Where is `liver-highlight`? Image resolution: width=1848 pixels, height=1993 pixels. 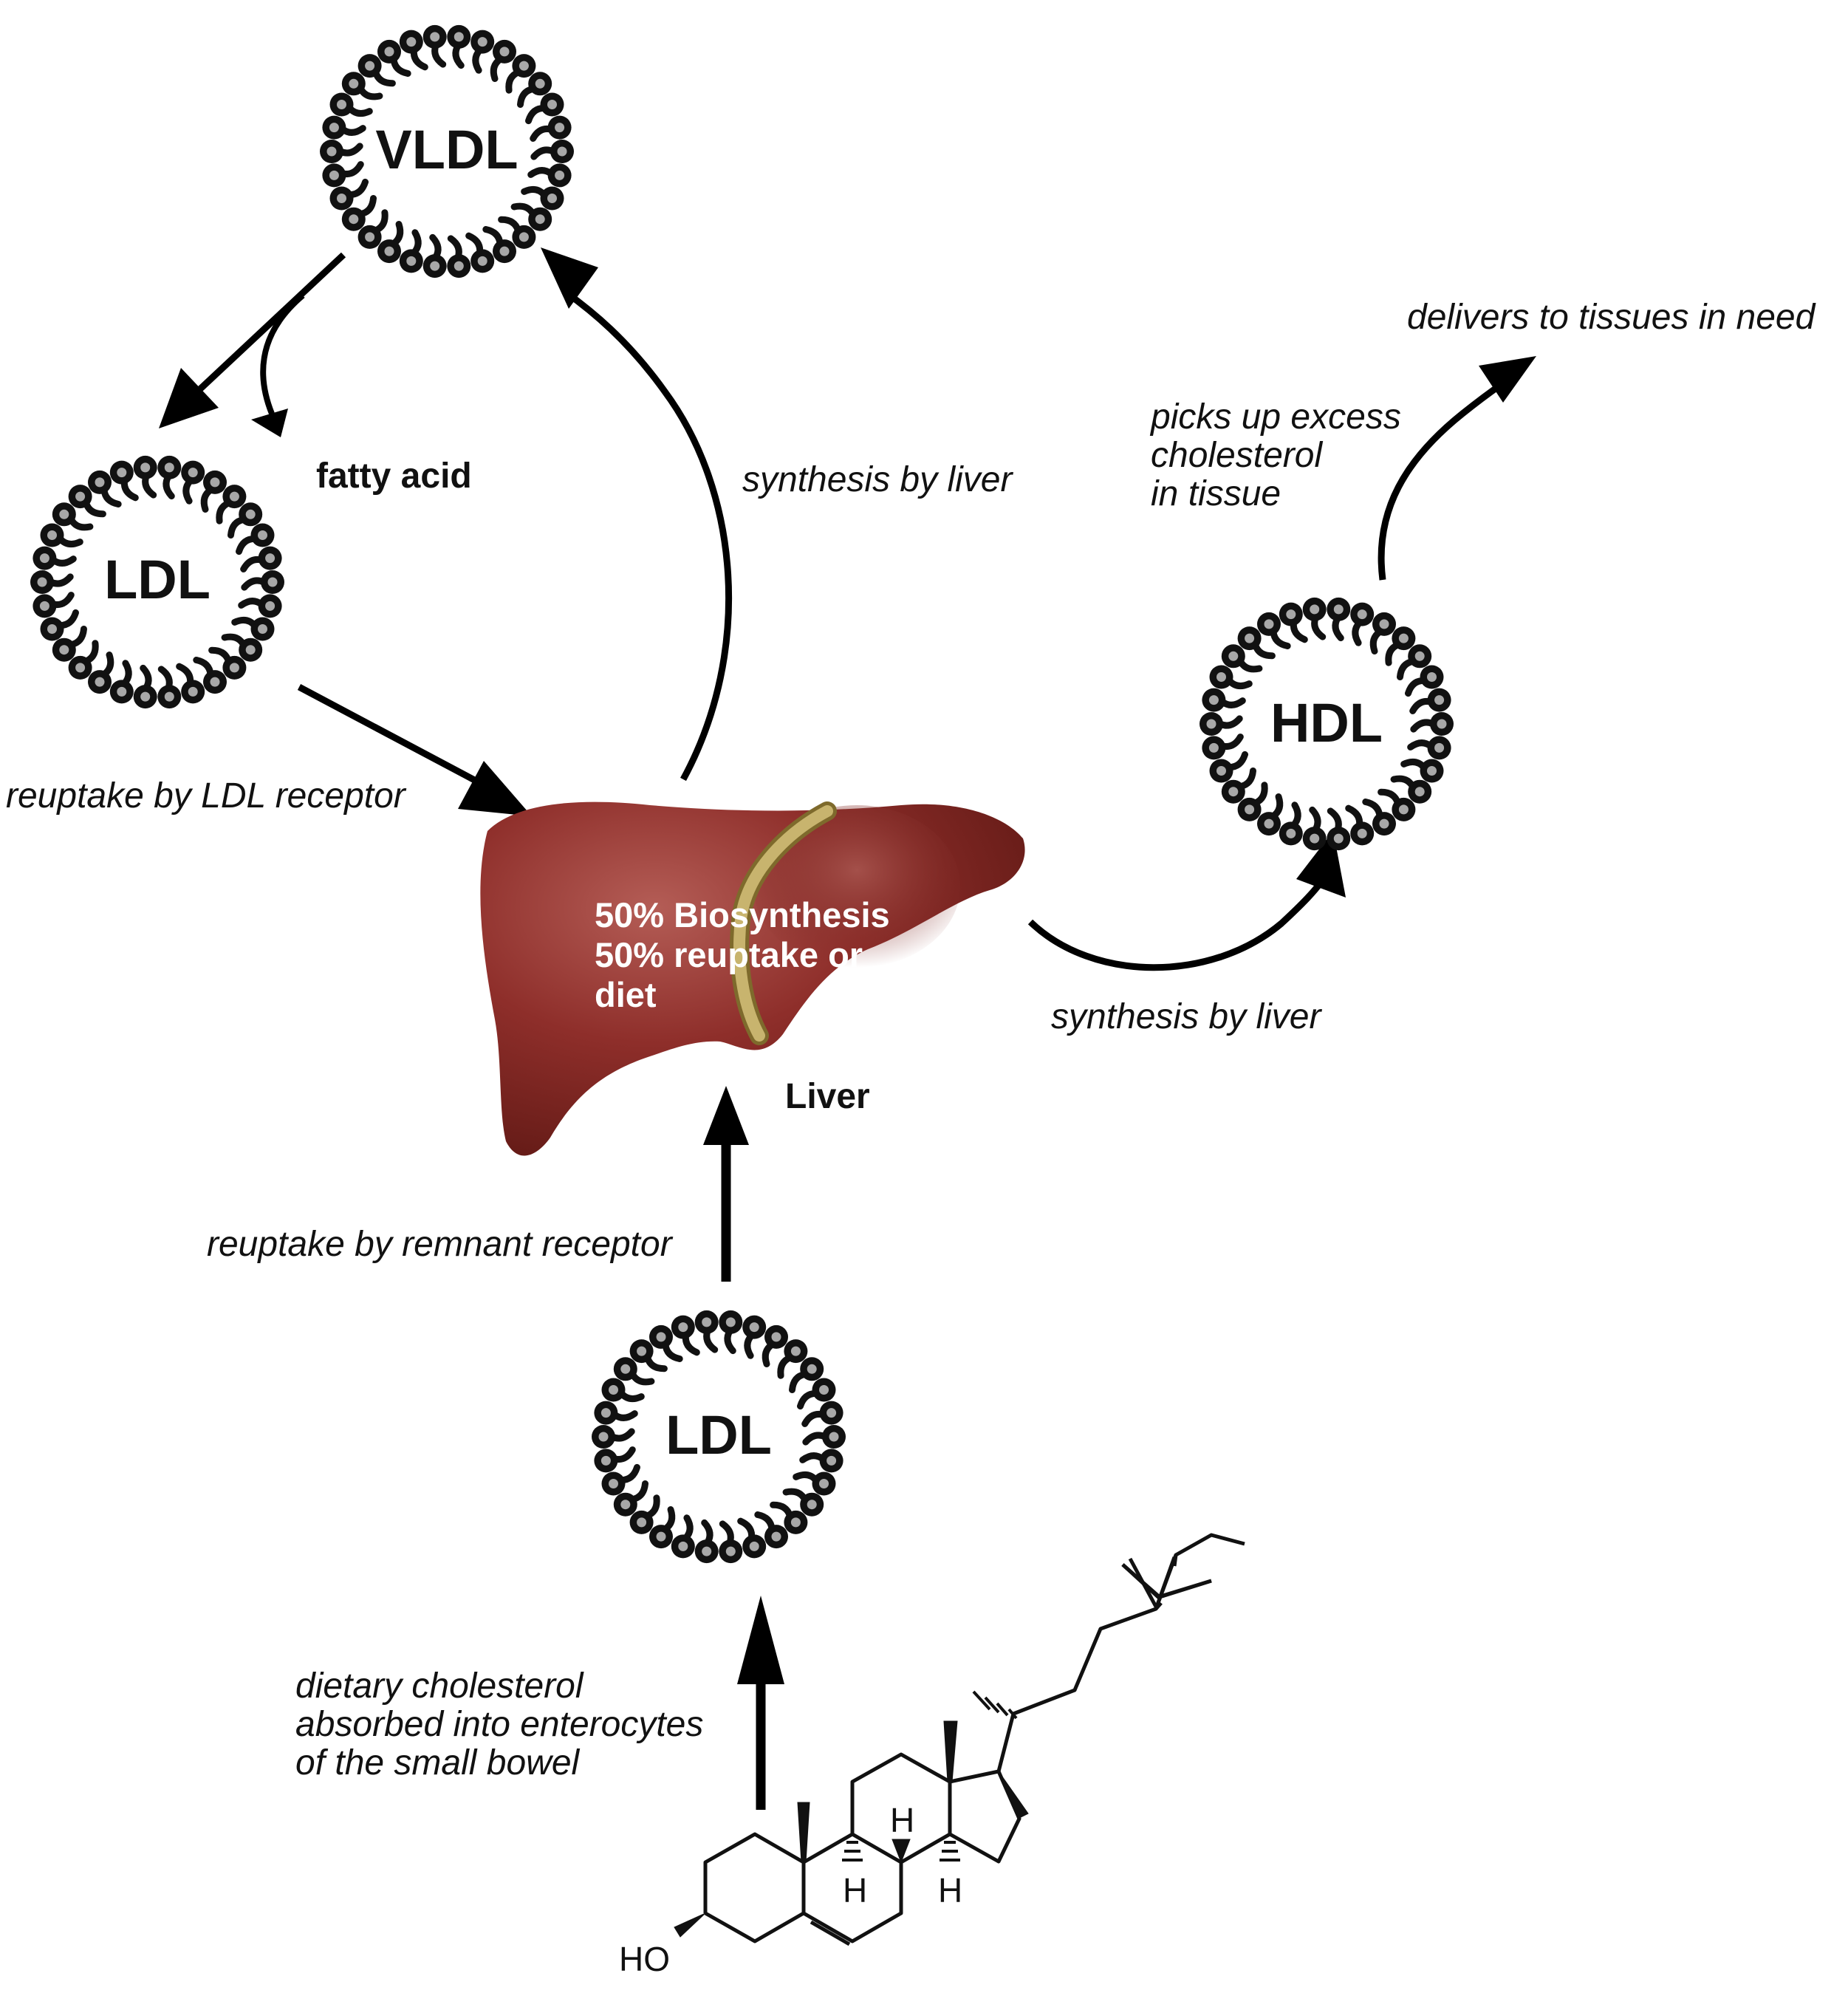
liver-highlight is located at coordinates (856, 886).